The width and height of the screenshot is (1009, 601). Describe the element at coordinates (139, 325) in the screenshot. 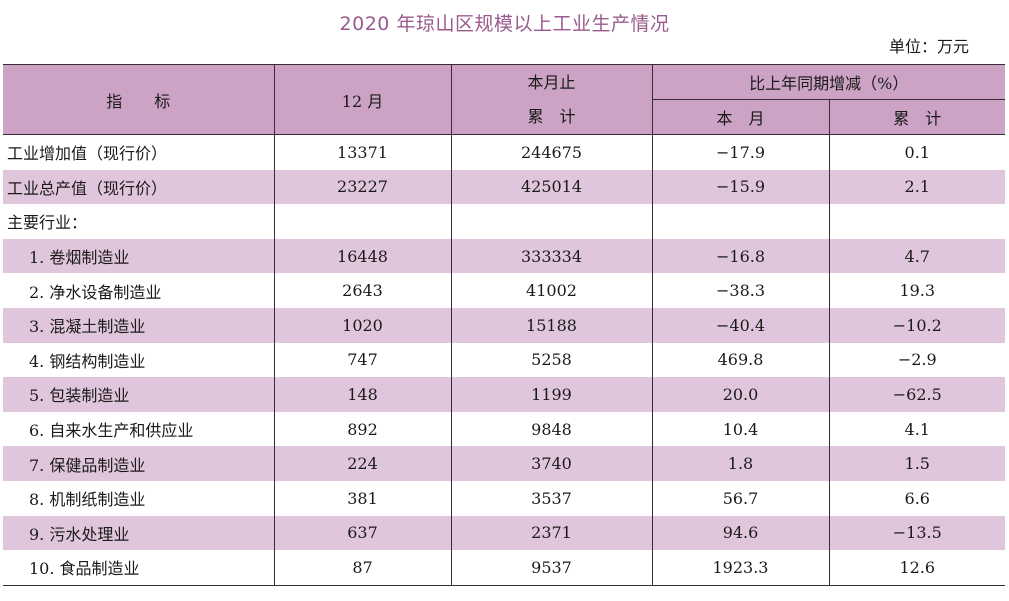

I see `row-name: 3. 混凝土制造业` at that location.